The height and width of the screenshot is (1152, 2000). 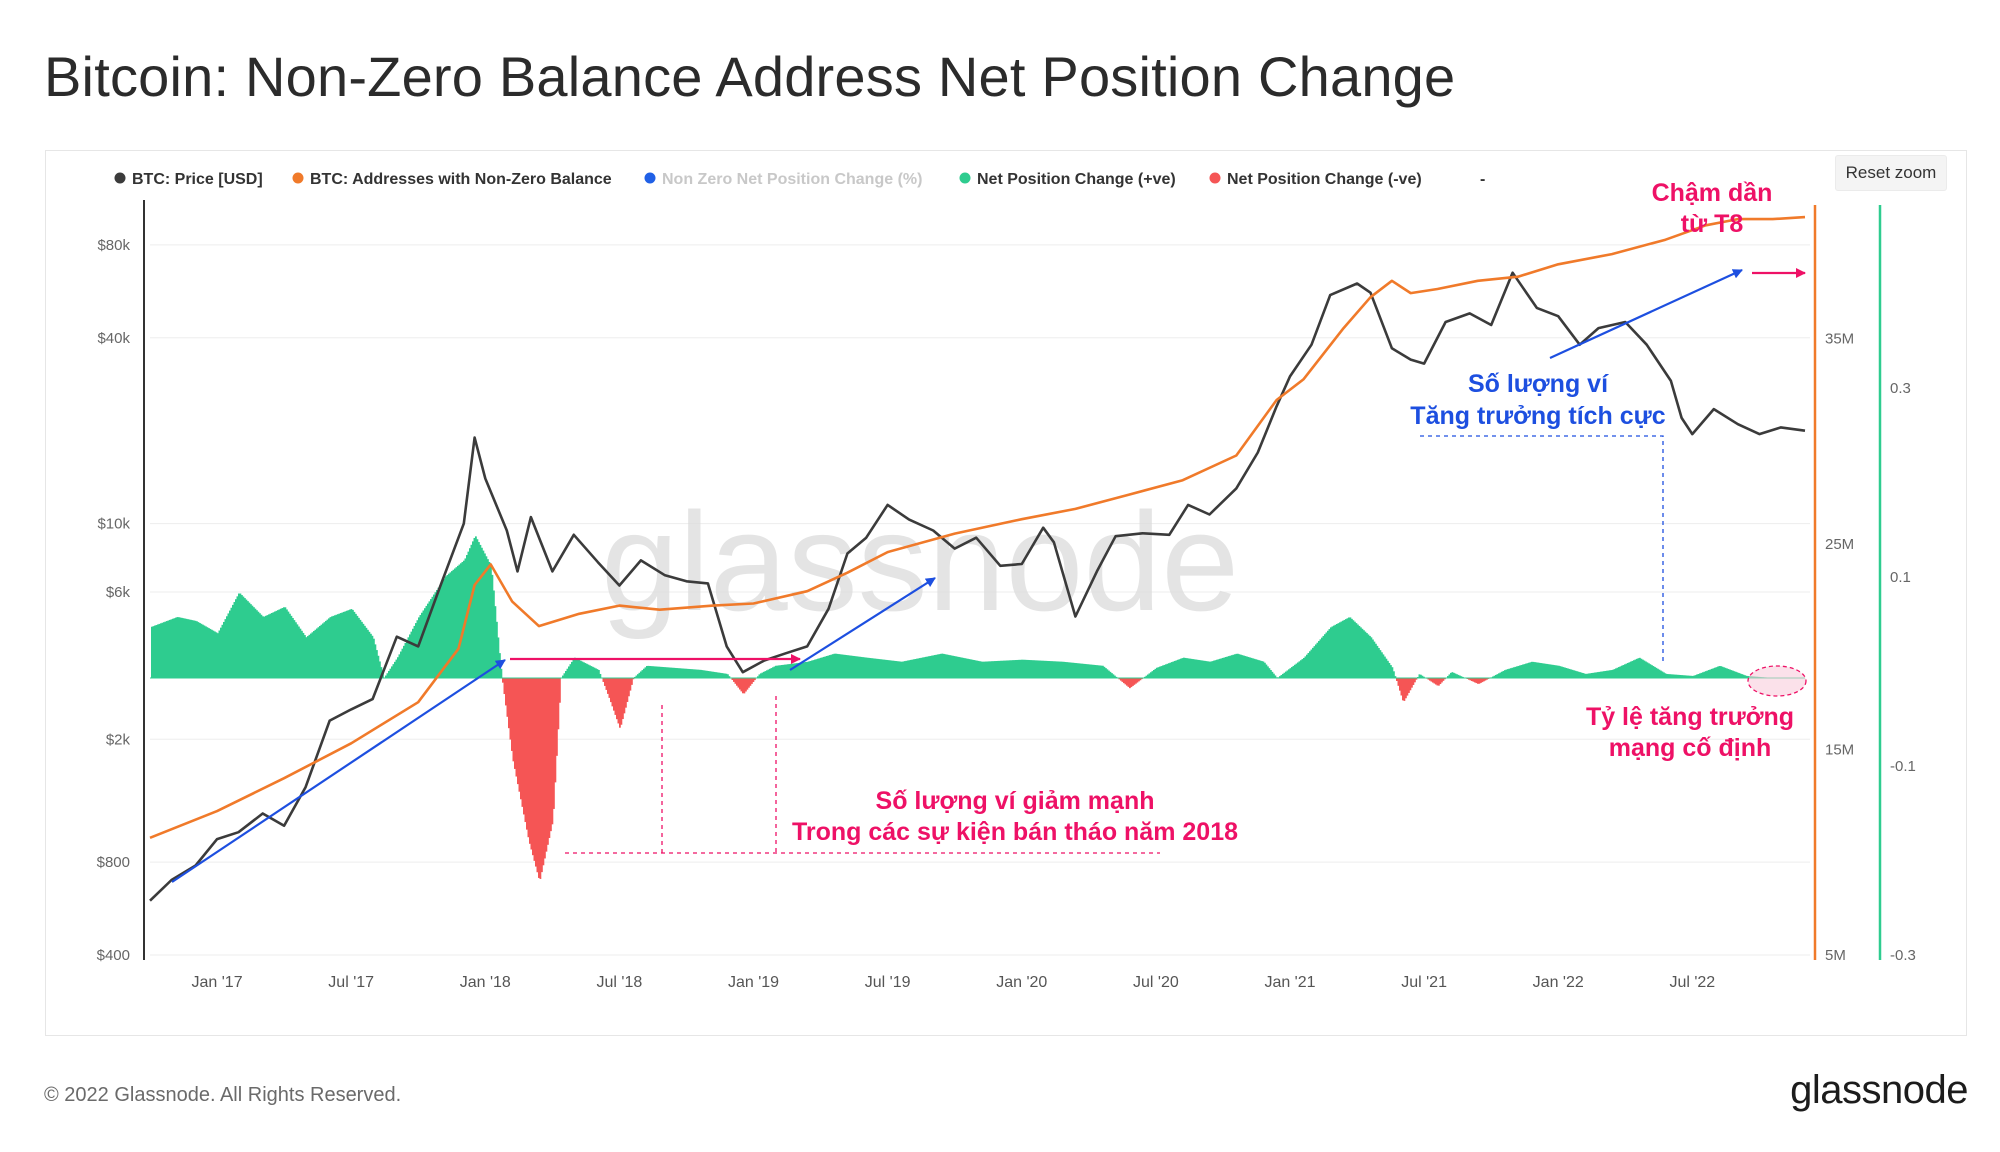 What do you see at coordinates (1900, 577) in the screenshot?
I see `netpct-tick-label: 0.1` at bounding box center [1900, 577].